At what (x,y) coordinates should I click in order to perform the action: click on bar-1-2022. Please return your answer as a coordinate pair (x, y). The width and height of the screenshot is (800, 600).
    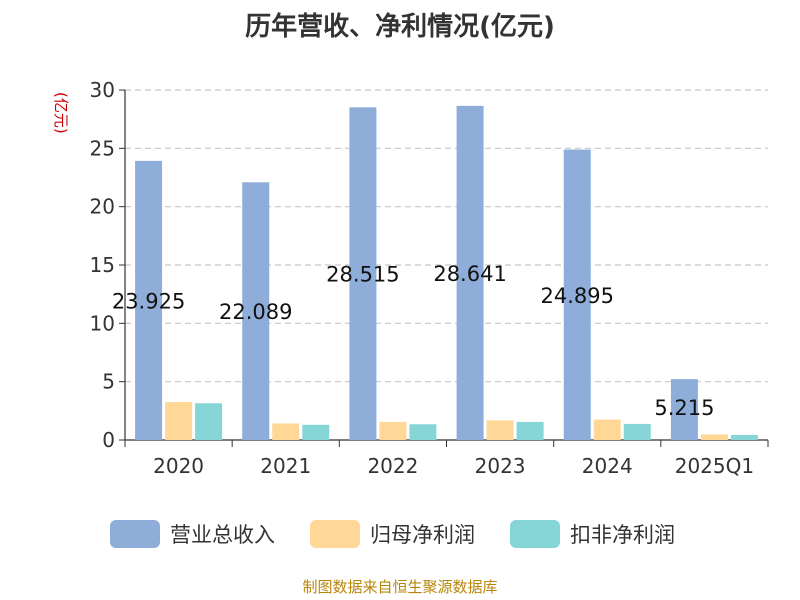
    Looking at the image, I should click on (363, 273).